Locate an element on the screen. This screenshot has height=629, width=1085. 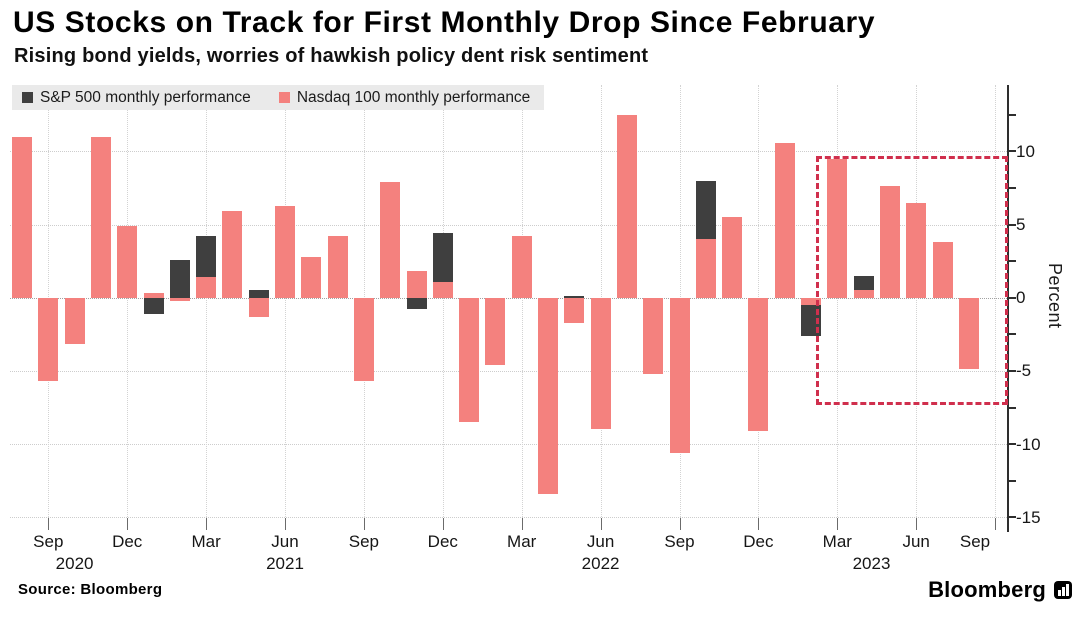
y-tick-label: -15 is located at coordinates (1028, 517).